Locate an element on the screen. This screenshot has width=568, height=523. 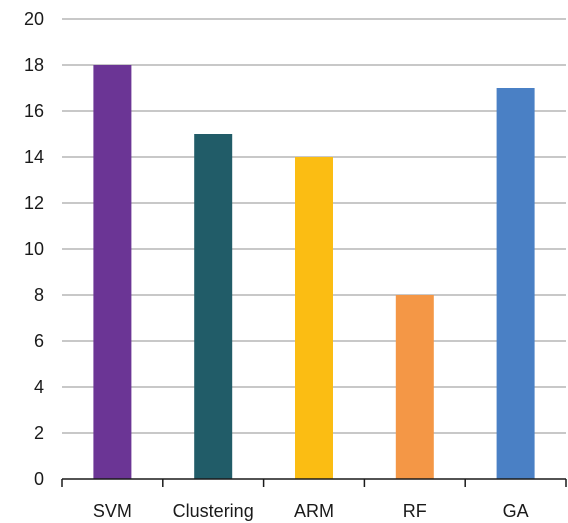
y-tick-label: 10 is located at coordinates (34, 249).